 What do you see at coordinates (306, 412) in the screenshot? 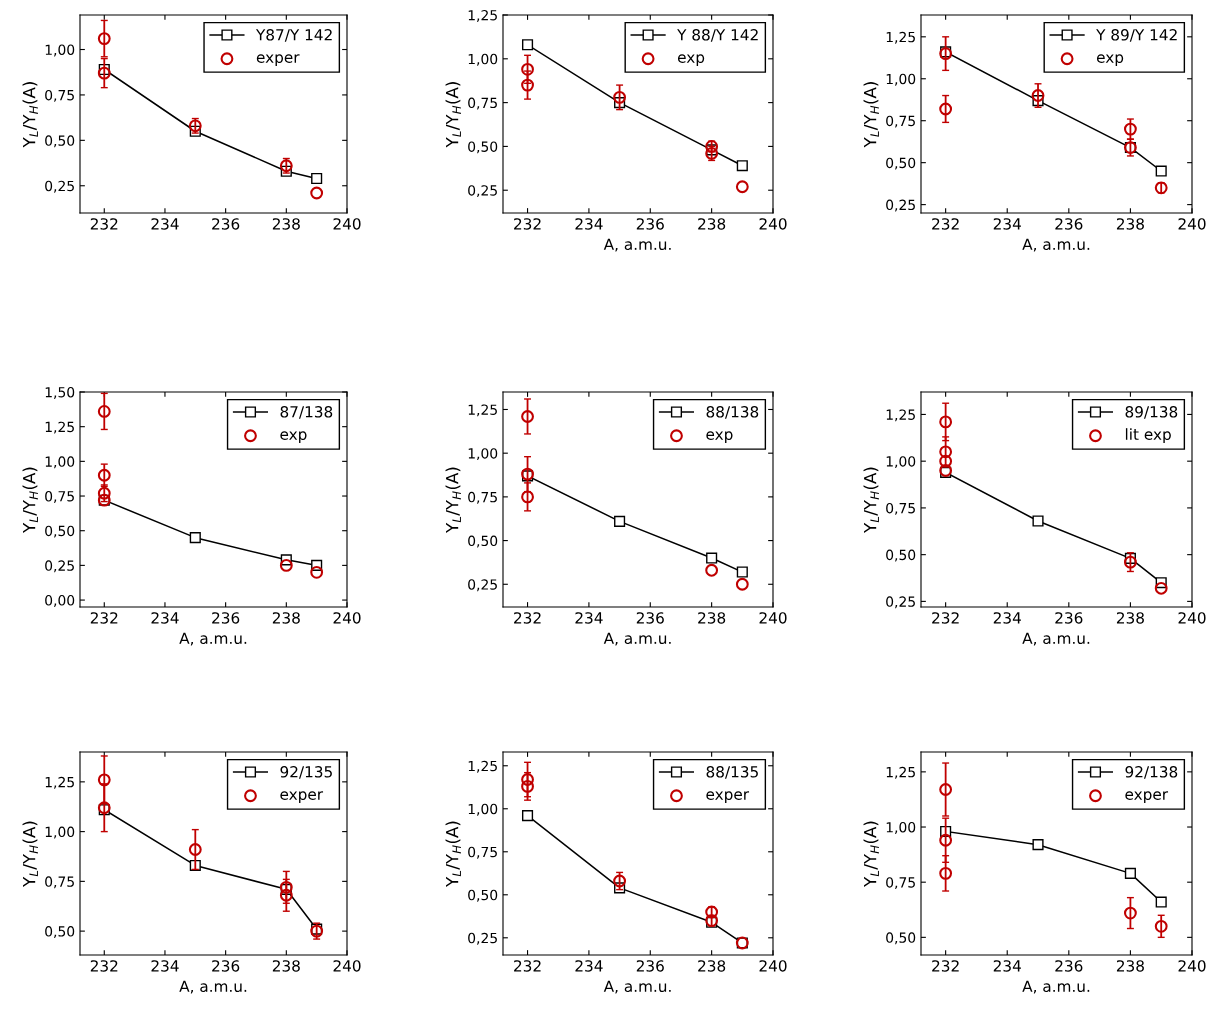
I see `legend-label: 87/138` at bounding box center [306, 412].